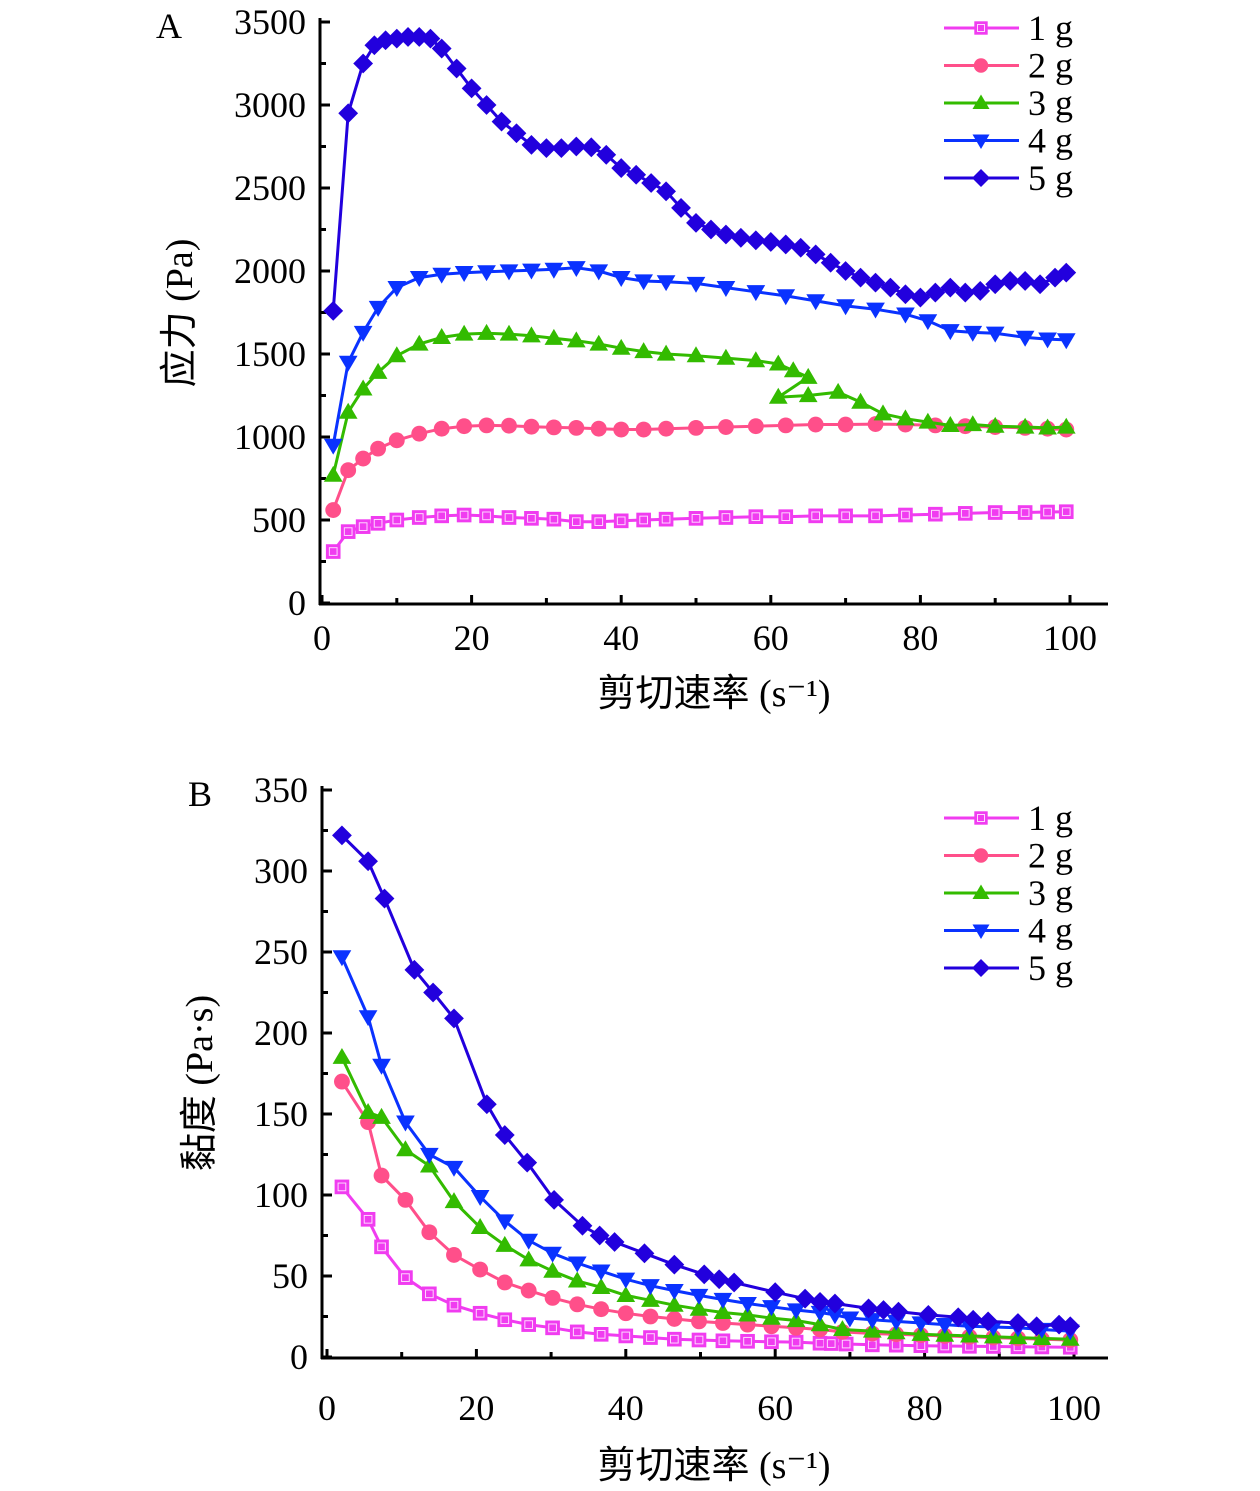  Describe the element at coordinates (1050, 103) in the screenshot. I see `legend-label: 3 g` at that location.